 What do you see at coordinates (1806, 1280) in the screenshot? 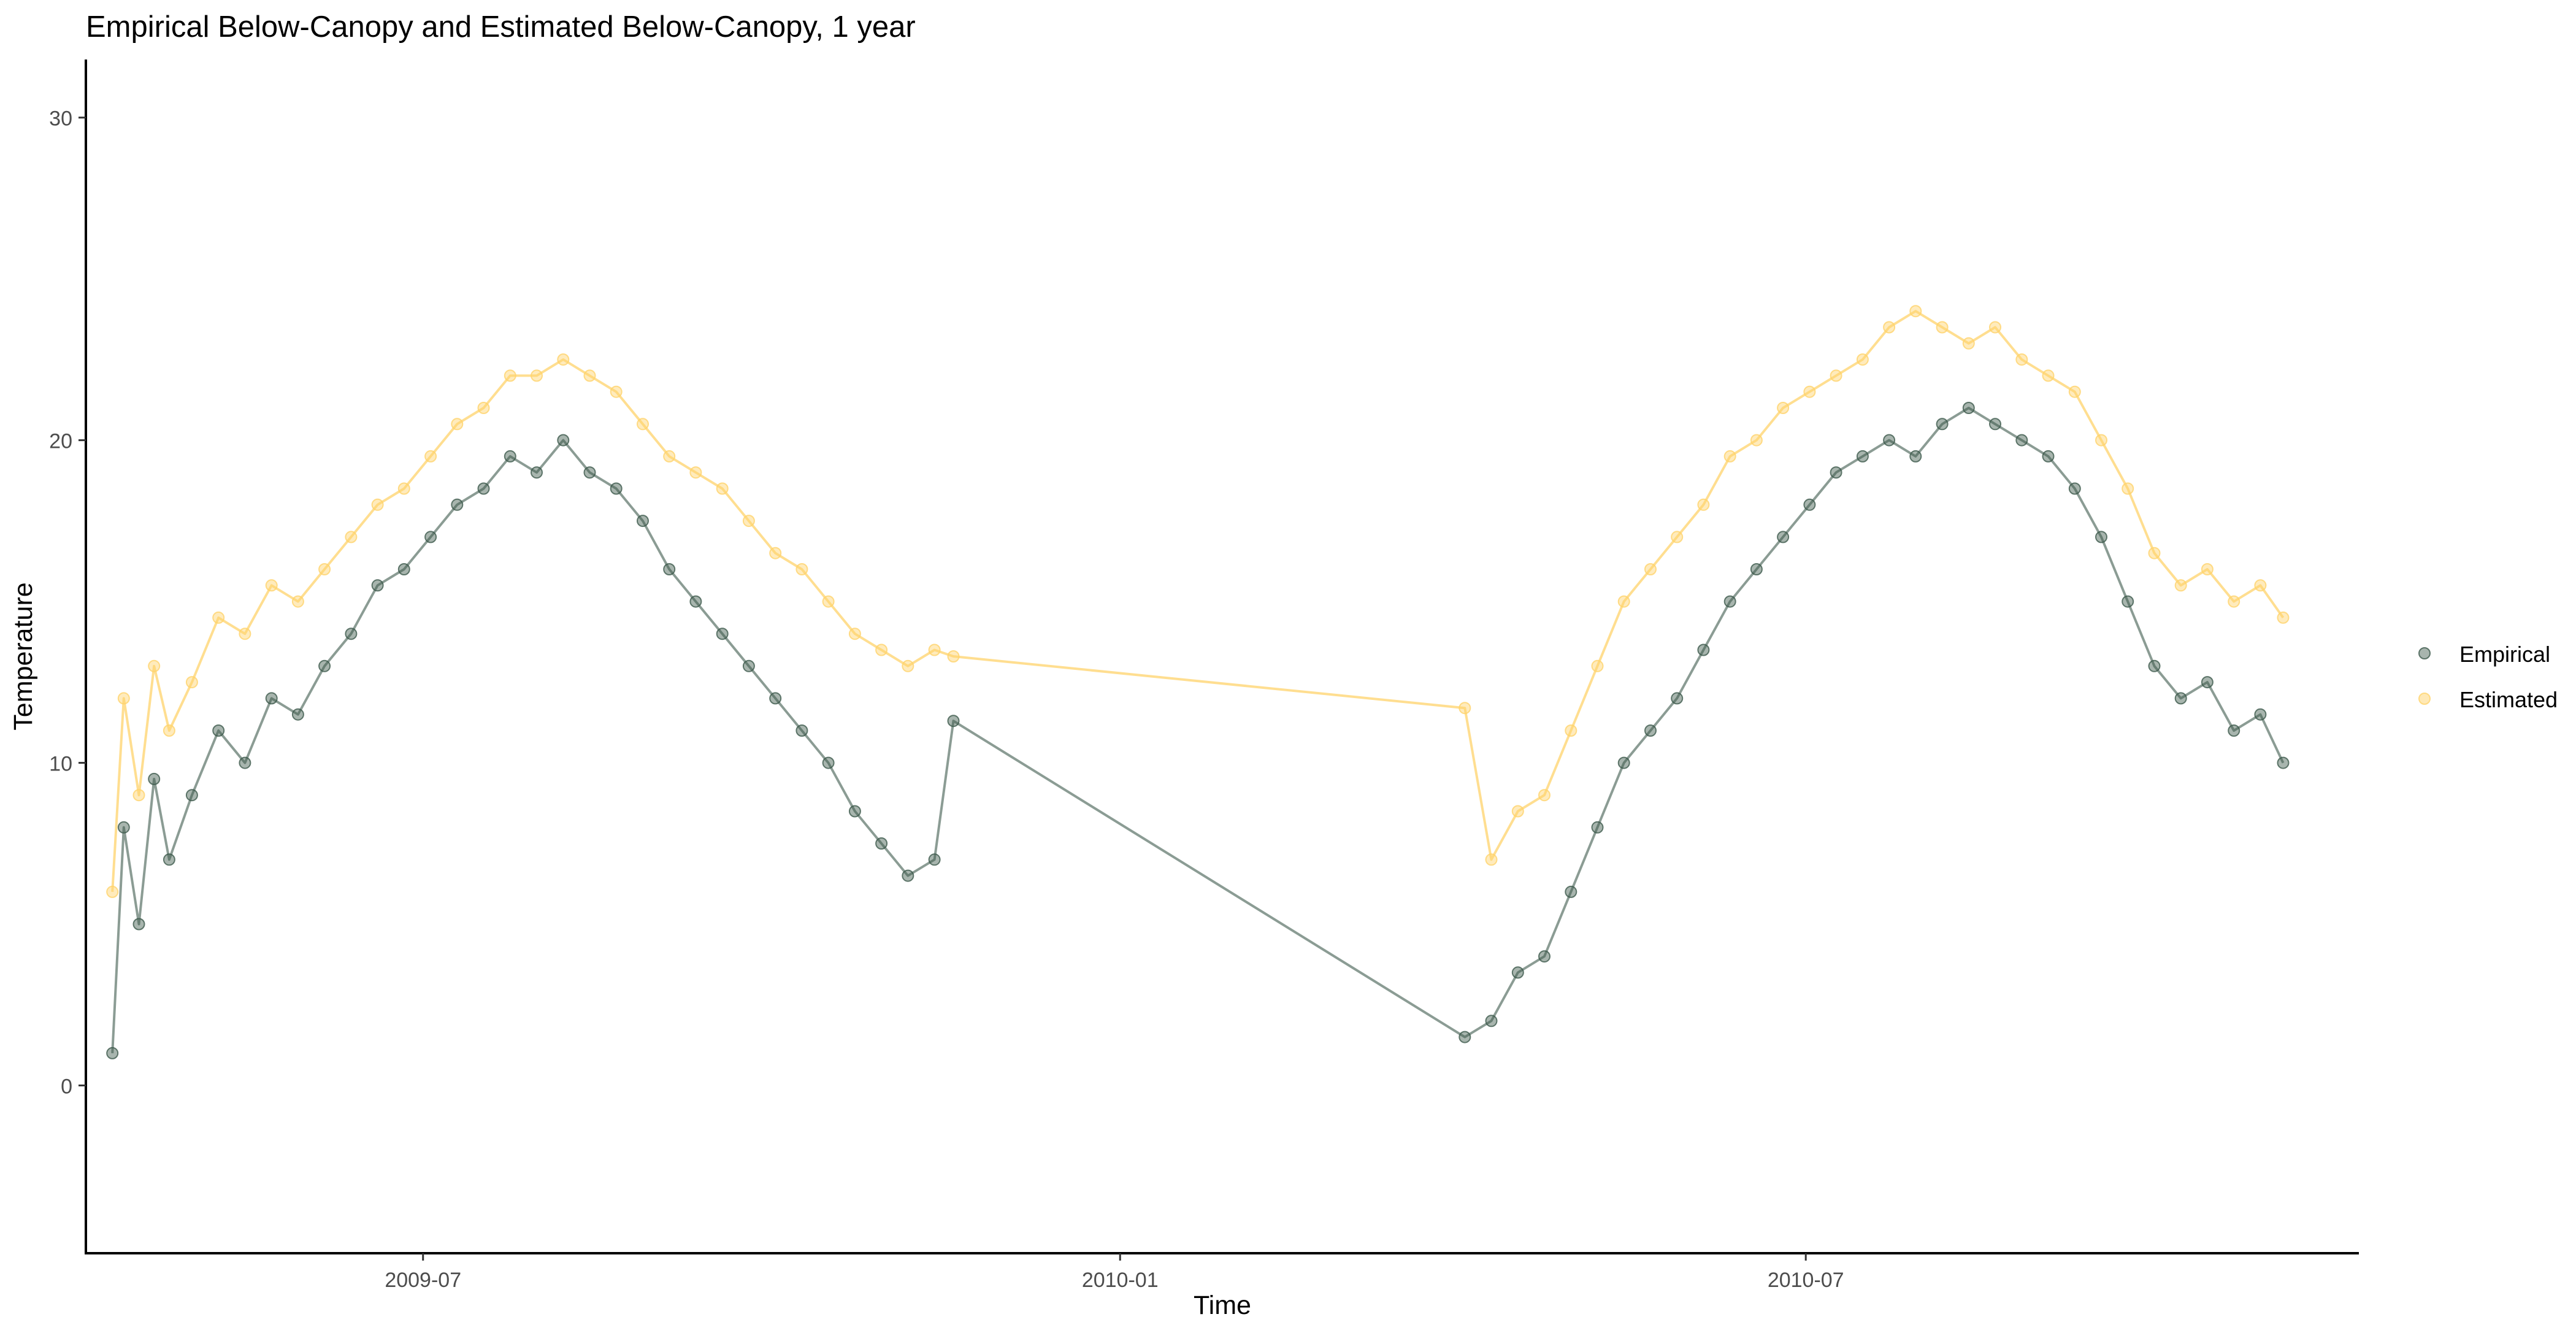
I see `x-tick-label: 2010-07` at bounding box center [1806, 1280].